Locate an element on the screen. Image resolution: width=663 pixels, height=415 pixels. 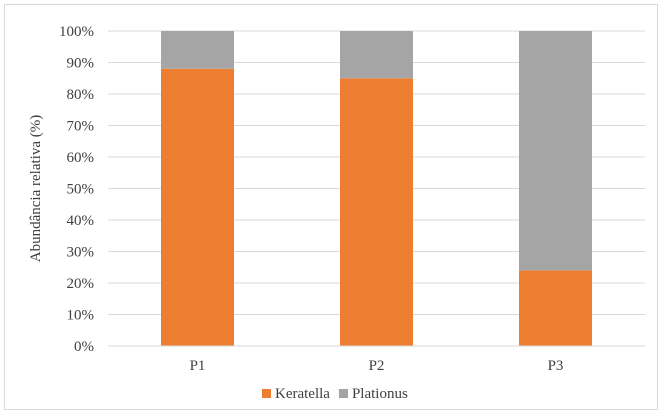
legend: Keratella Plationus is located at coordinates (335, 394).